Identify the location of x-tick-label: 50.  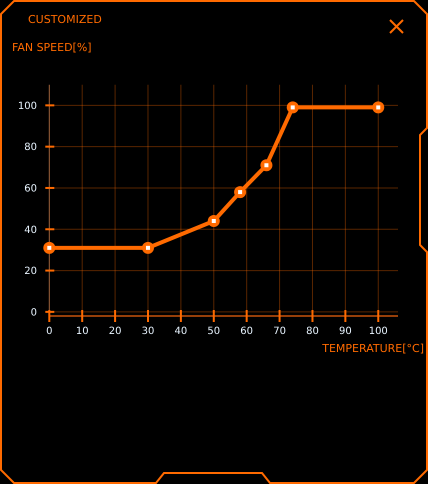
(213, 331).